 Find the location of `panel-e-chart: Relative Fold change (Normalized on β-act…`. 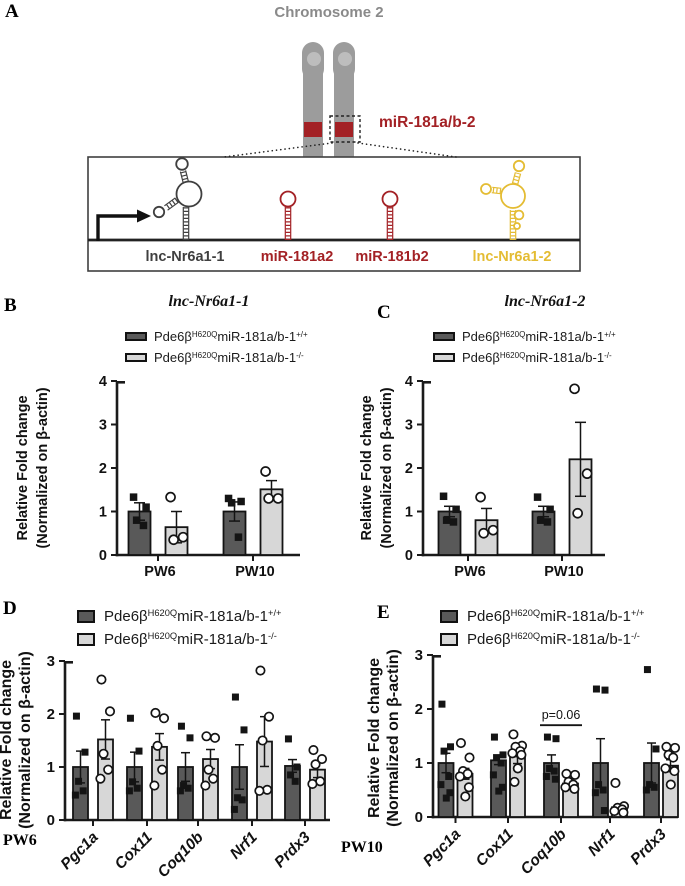

panel-e-chart: Relative Fold change (Normalized on β-act… is located at coordinates (523, 762).